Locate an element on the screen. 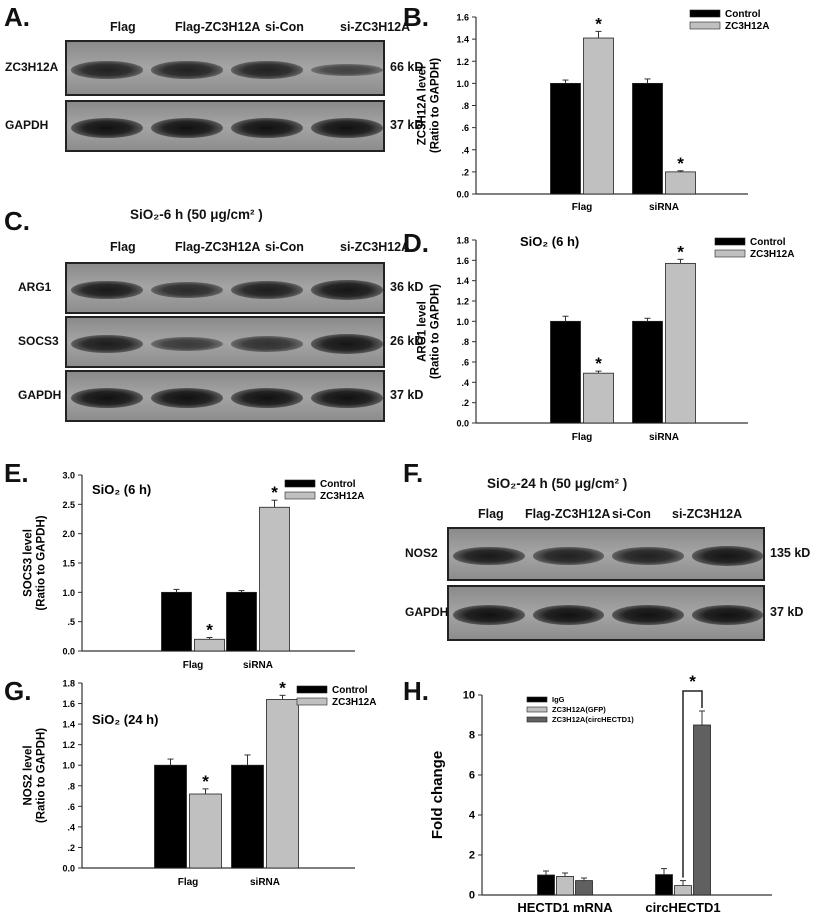  significance-asterisk-e: * is located at coordinates (209, 630).